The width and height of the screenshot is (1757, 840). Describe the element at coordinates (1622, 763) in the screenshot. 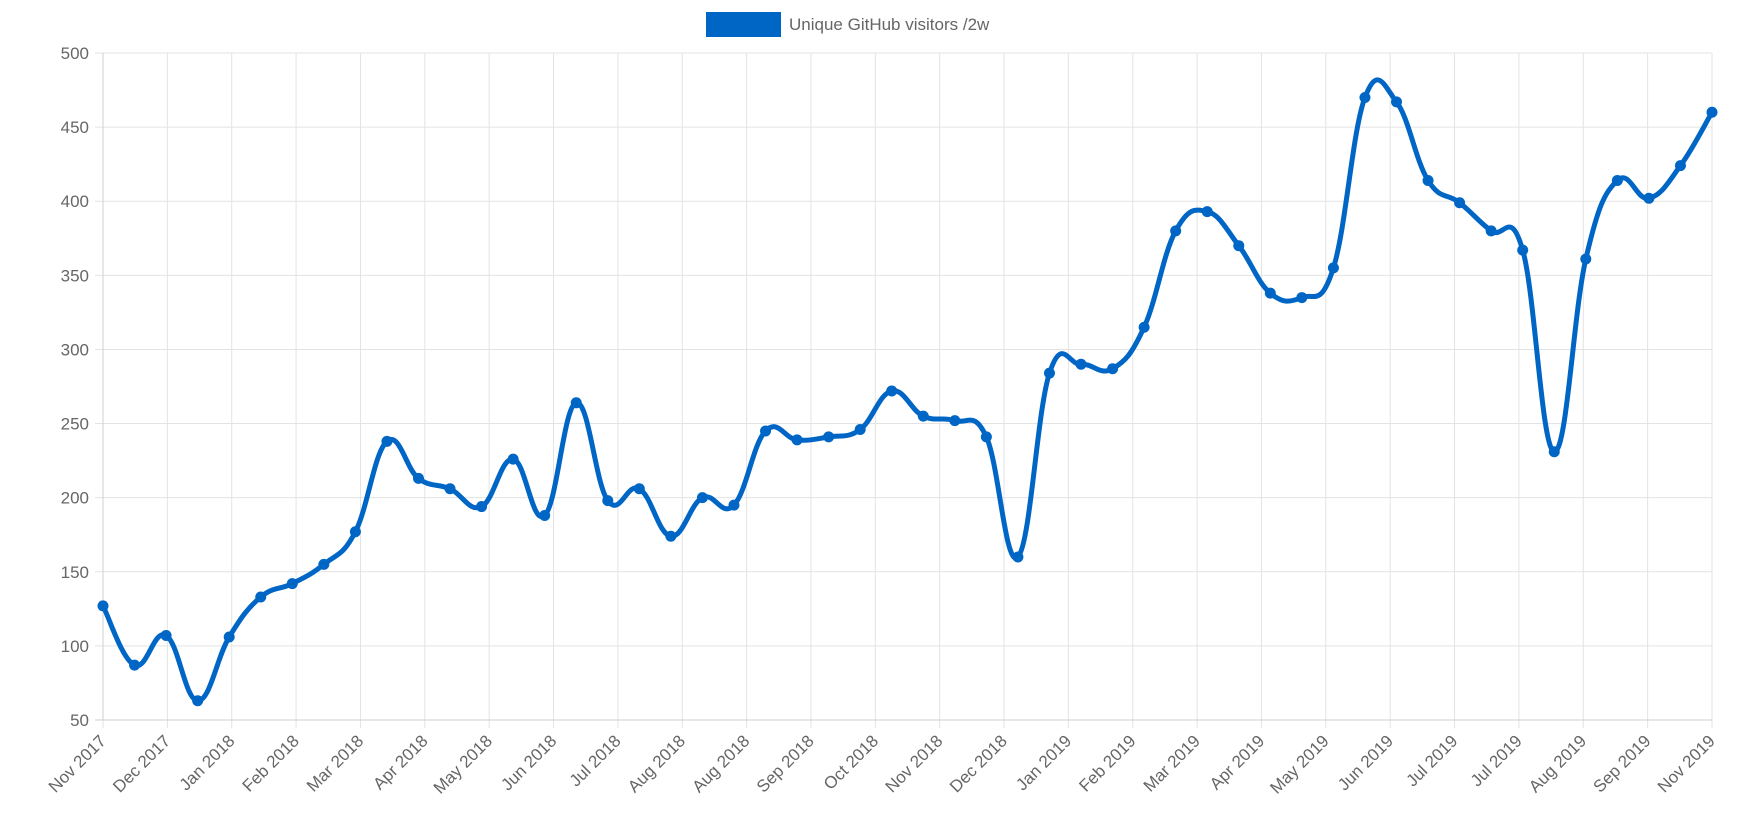

I see `x-tick-label: Sep 2019` at that location.